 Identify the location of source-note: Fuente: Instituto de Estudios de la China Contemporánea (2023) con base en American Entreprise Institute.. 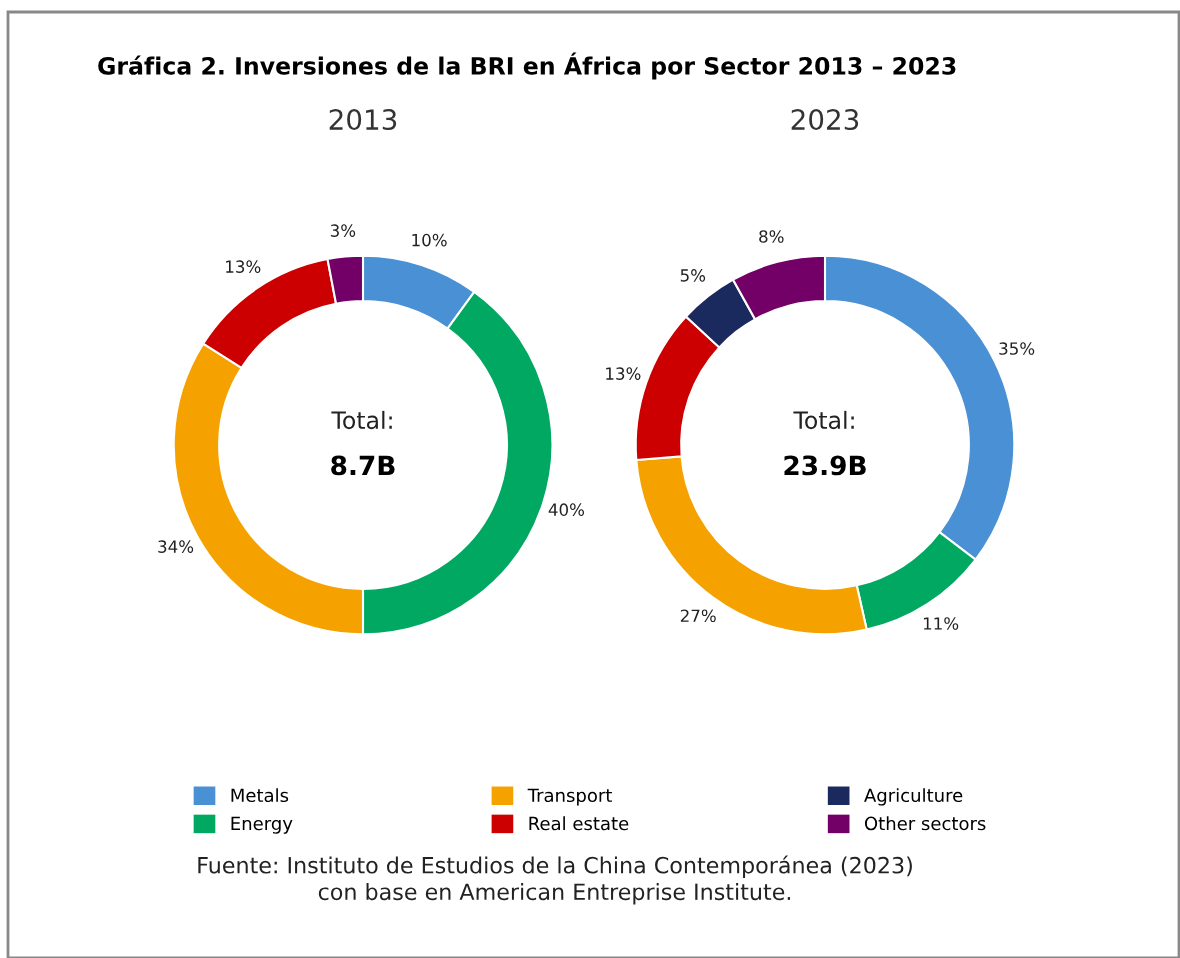
(555, 880).